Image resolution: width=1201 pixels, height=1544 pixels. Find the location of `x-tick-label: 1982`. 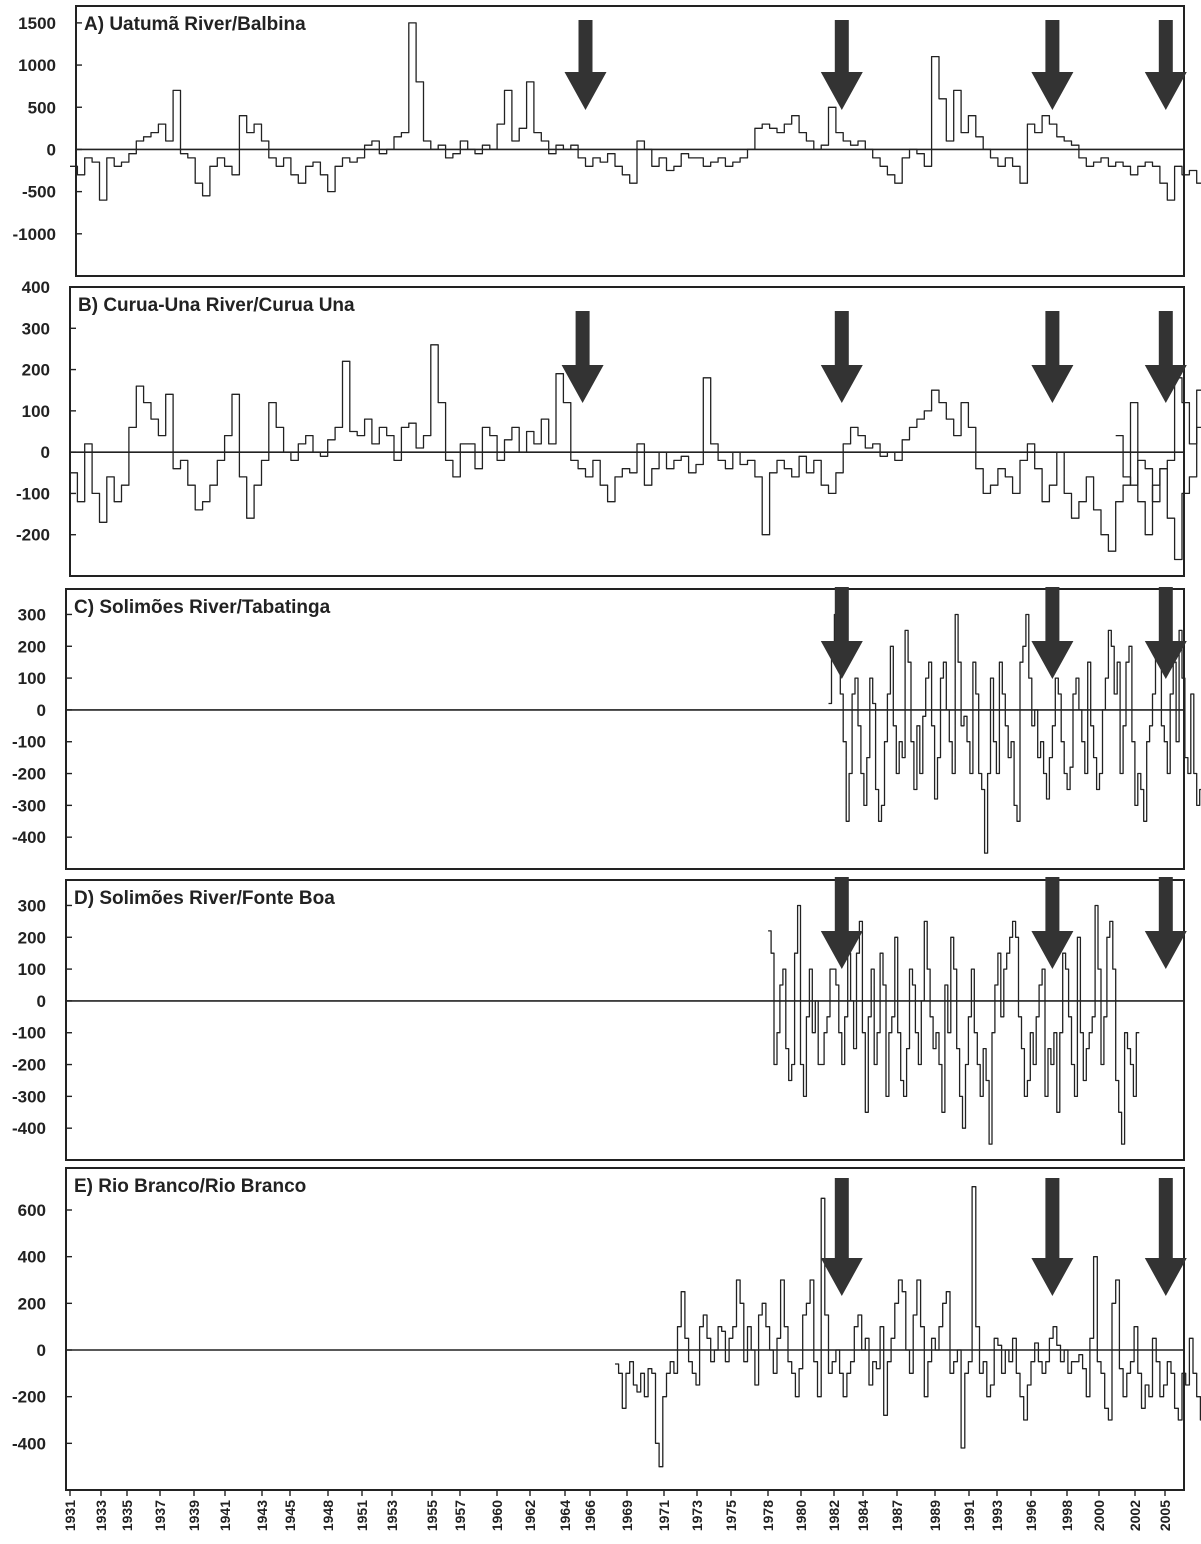

x-tick-label: 1982 is located at coordinates (834, 1515).